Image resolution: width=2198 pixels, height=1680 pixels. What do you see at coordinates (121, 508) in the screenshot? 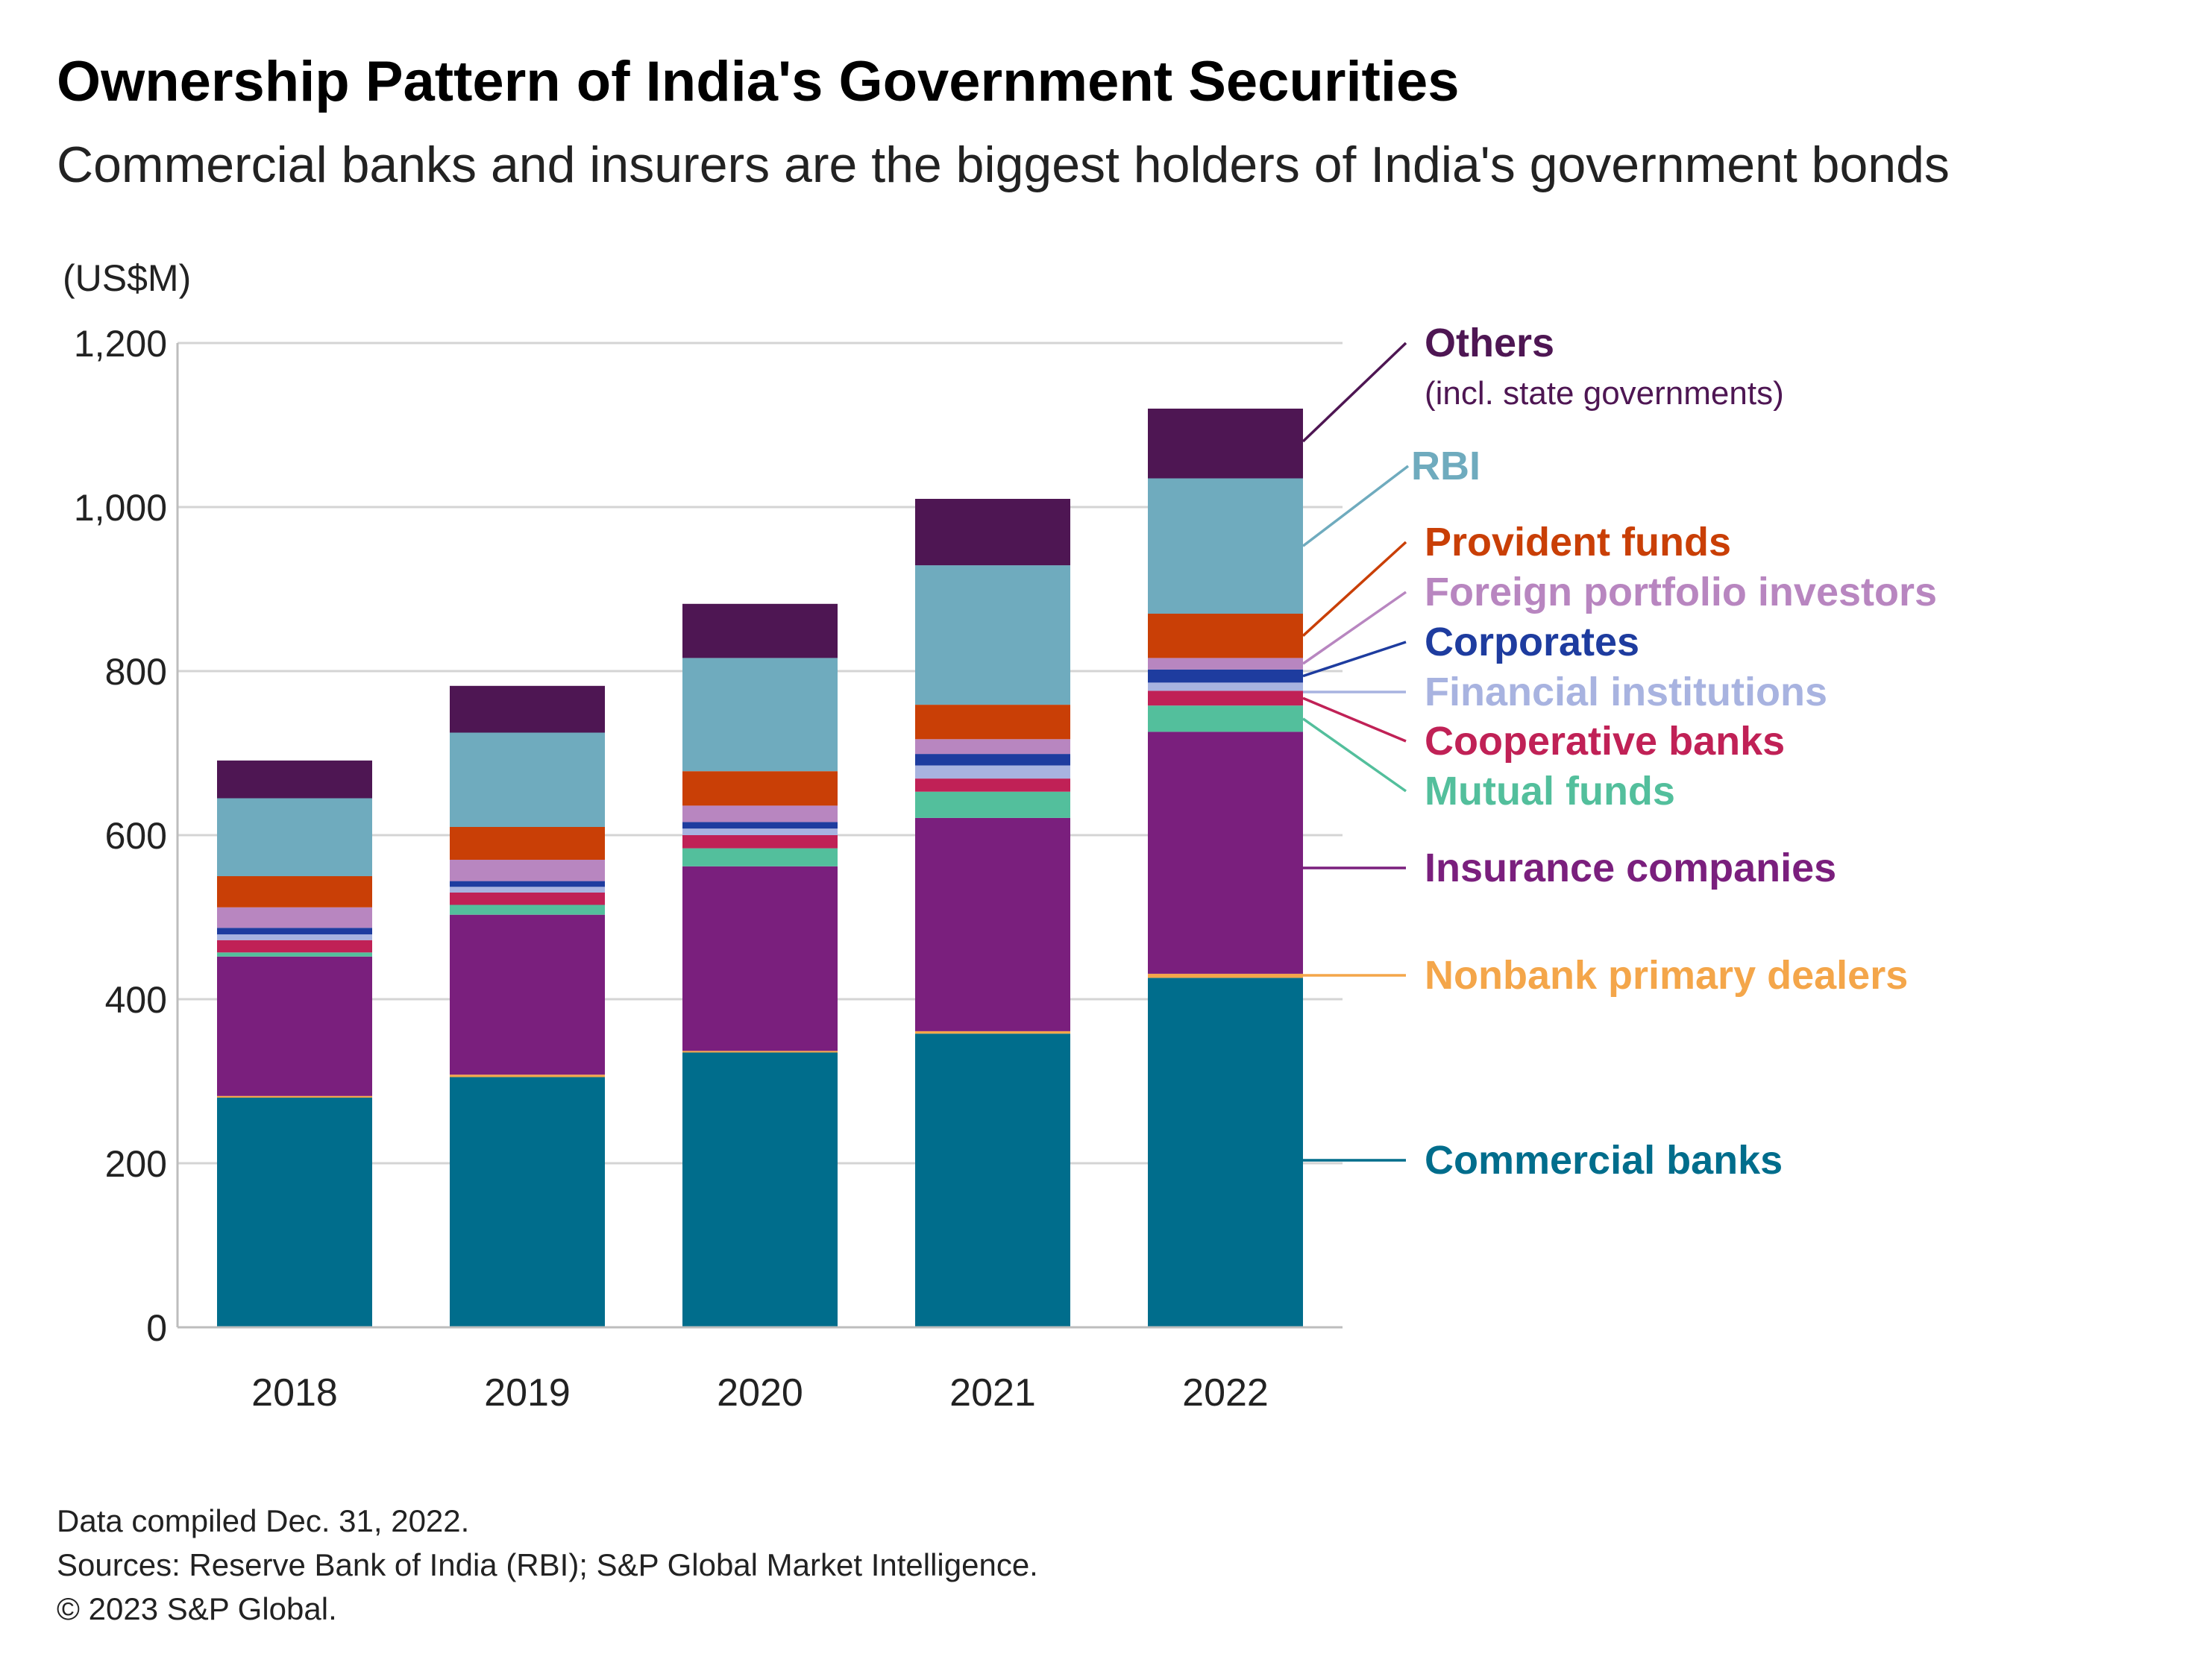
I see `y-tick-label: 1,000` at bounding box center [121, 508].